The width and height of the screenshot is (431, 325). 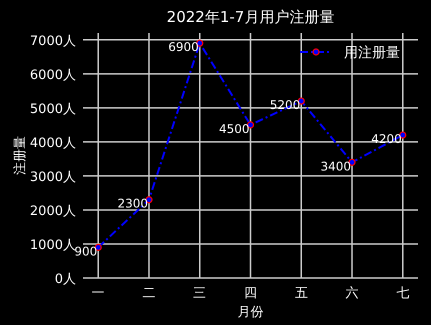 I want to click on data-label: 3400, so click(x=336, y=166).